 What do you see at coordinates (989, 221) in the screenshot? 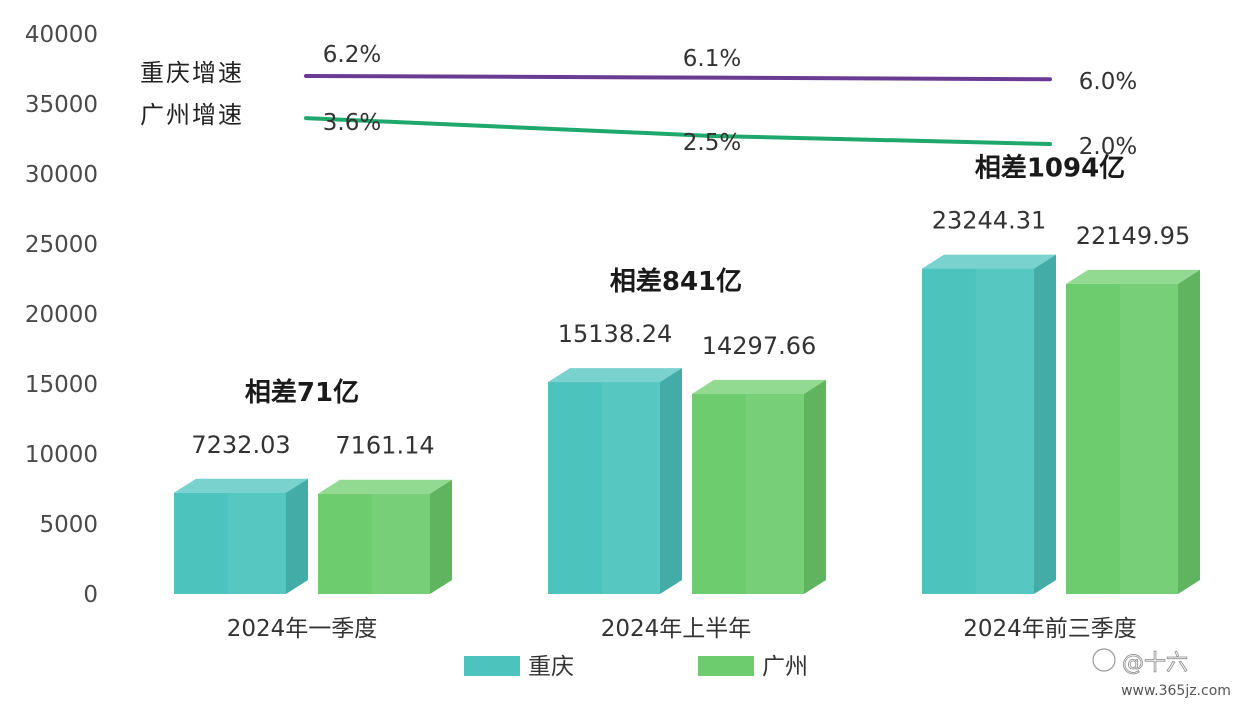
I see `bar-value-label: 23244.31` at bounding box center [989, 221].